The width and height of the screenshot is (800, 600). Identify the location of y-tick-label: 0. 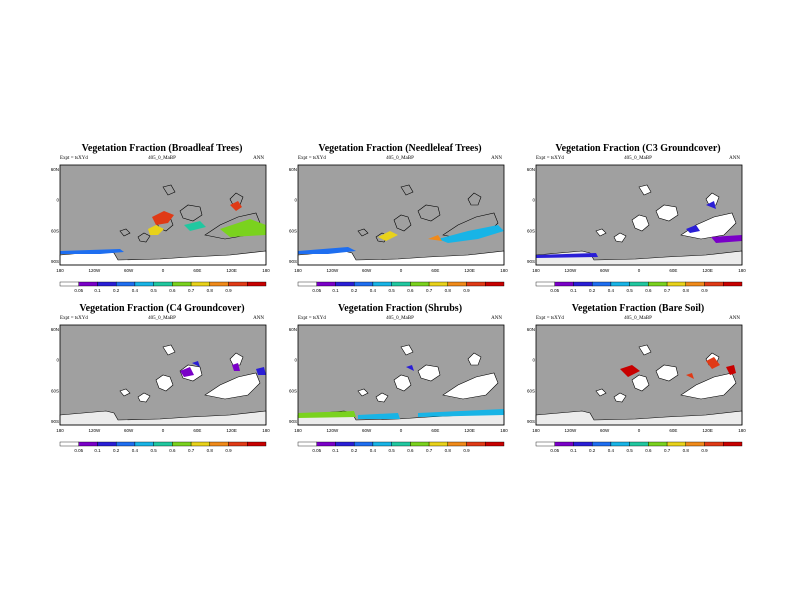
(533, 200).